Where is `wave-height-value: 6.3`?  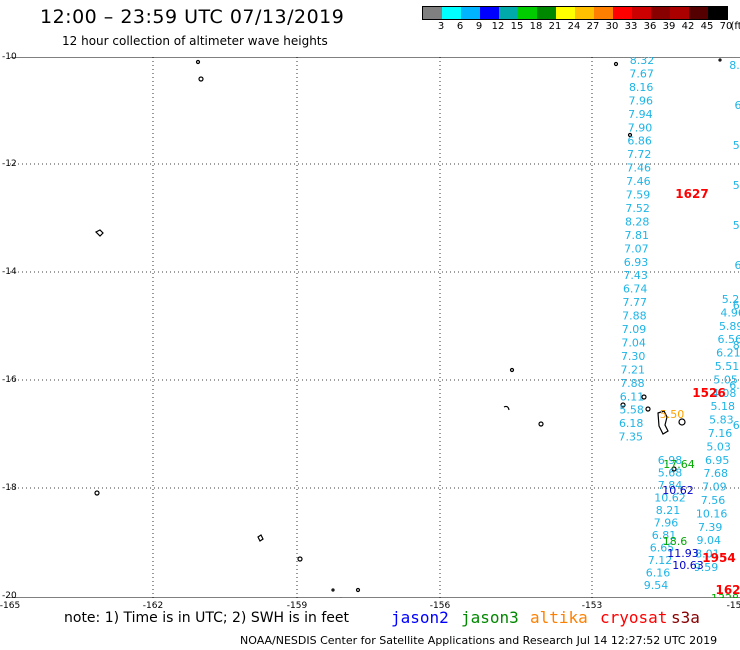
wave-height-value: 6.3 is located at coordinates (734, 385).